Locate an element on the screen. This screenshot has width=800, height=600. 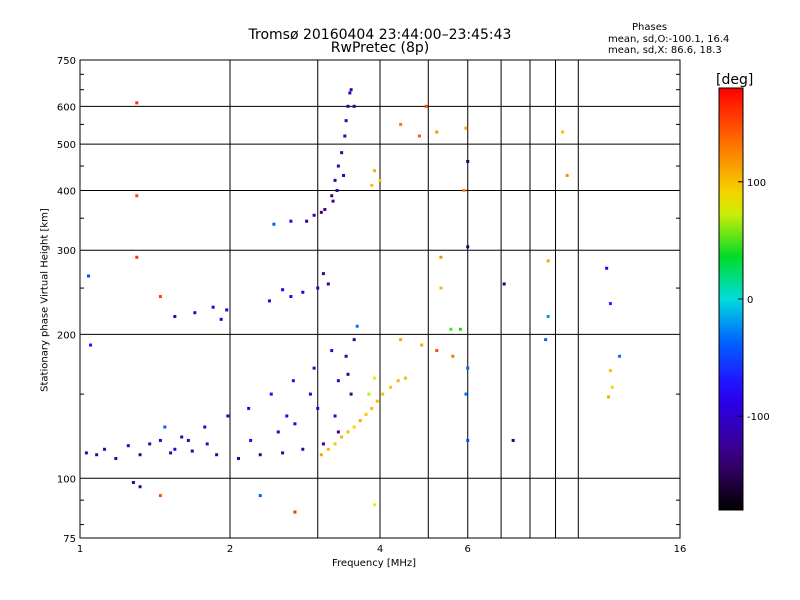
y-tick-label: 400 is located at coordinates (66, 191).